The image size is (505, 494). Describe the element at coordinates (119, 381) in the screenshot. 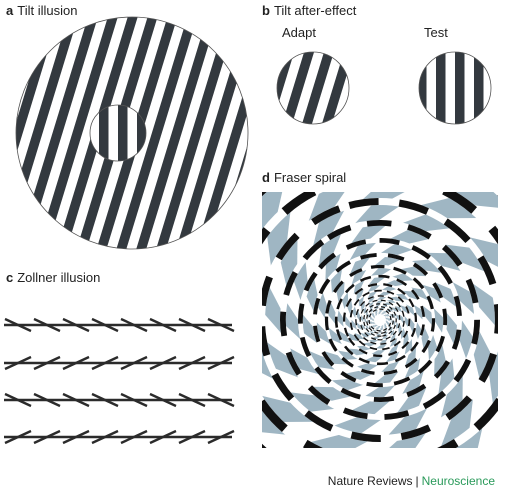

I see `zollner-illusion-figure` at that location.